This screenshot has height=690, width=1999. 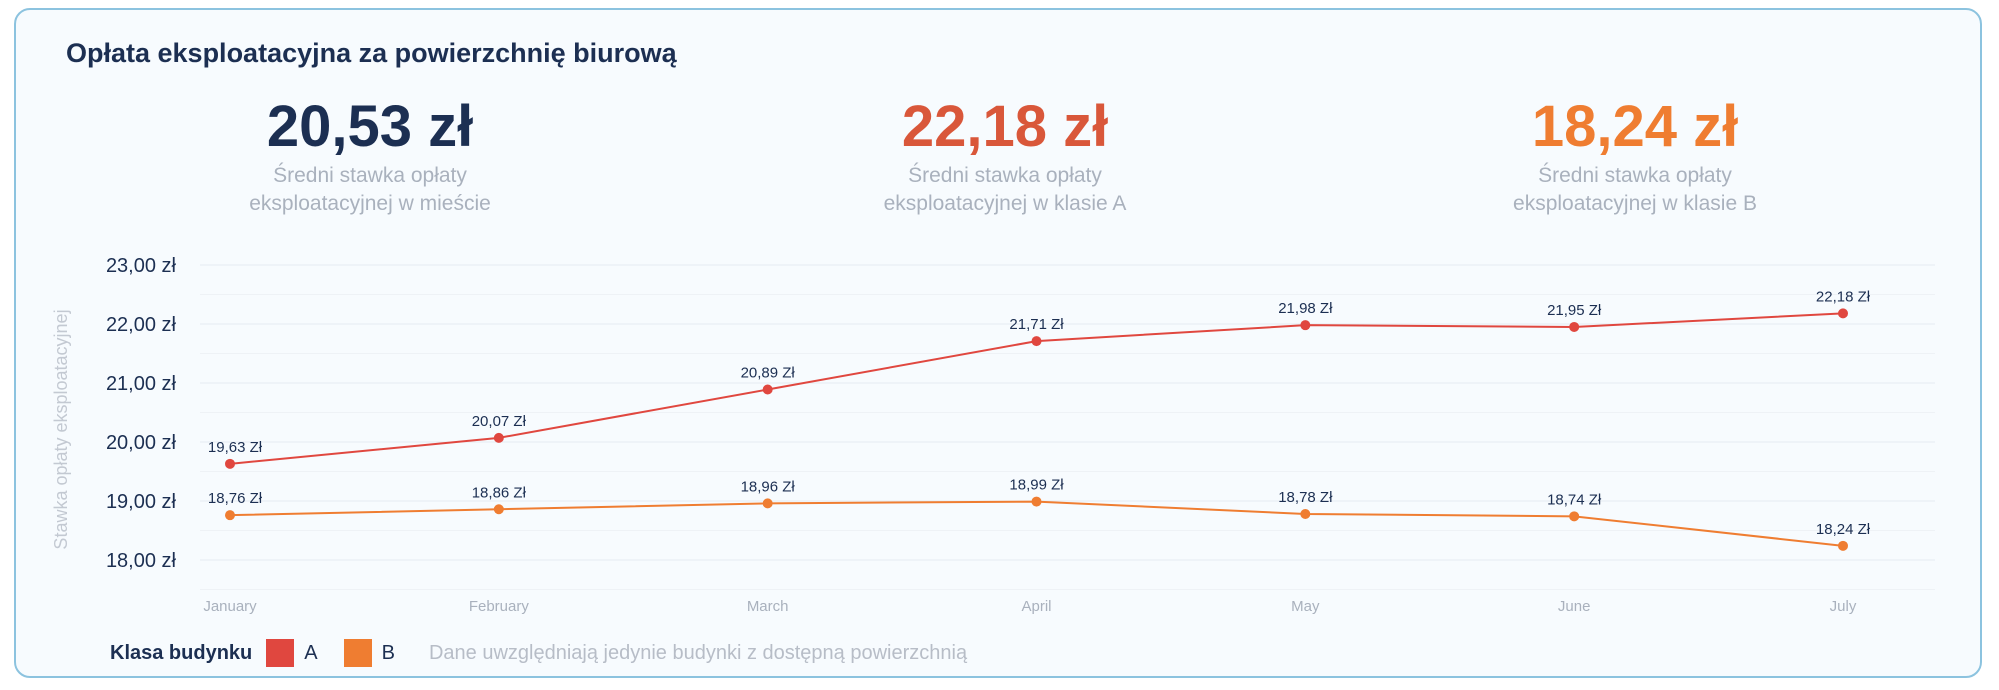 I want to click on data-label-a: 20,07 Zł, so click(x=499, y=421).